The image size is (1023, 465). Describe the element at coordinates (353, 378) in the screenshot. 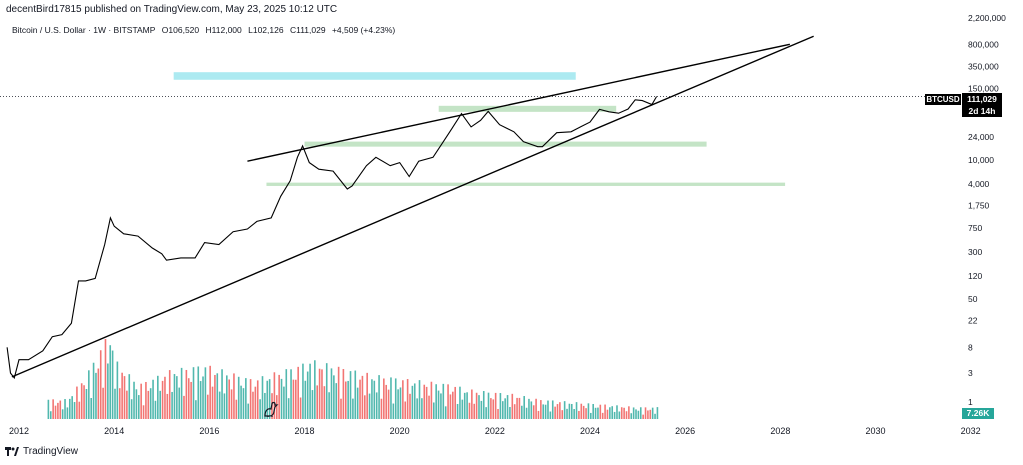

I see `volume-bars` at that location.